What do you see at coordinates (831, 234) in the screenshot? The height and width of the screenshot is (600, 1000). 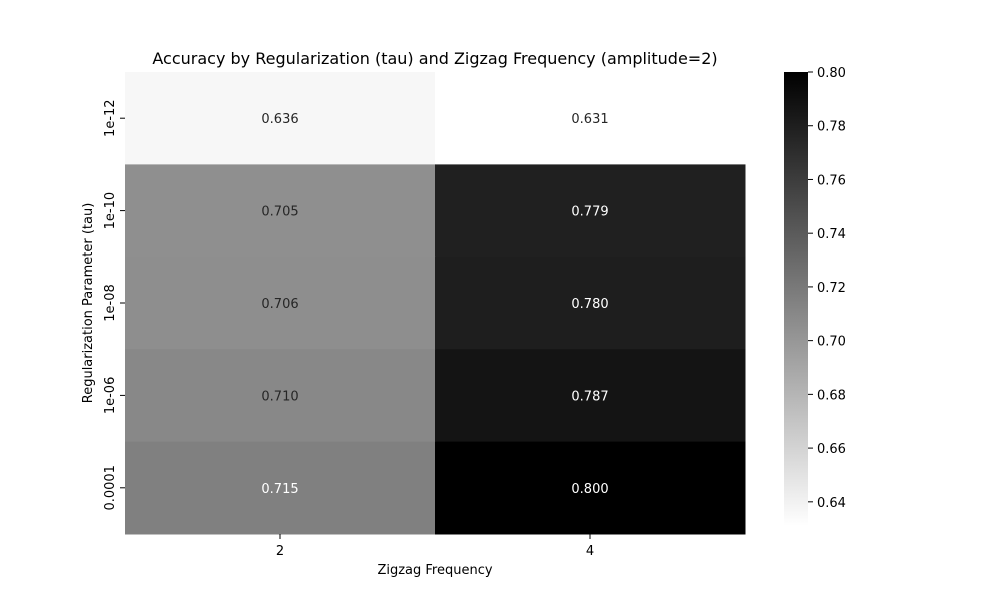 I see `colorbar-tick-label: 0.74` at bounding box center [831, 234].